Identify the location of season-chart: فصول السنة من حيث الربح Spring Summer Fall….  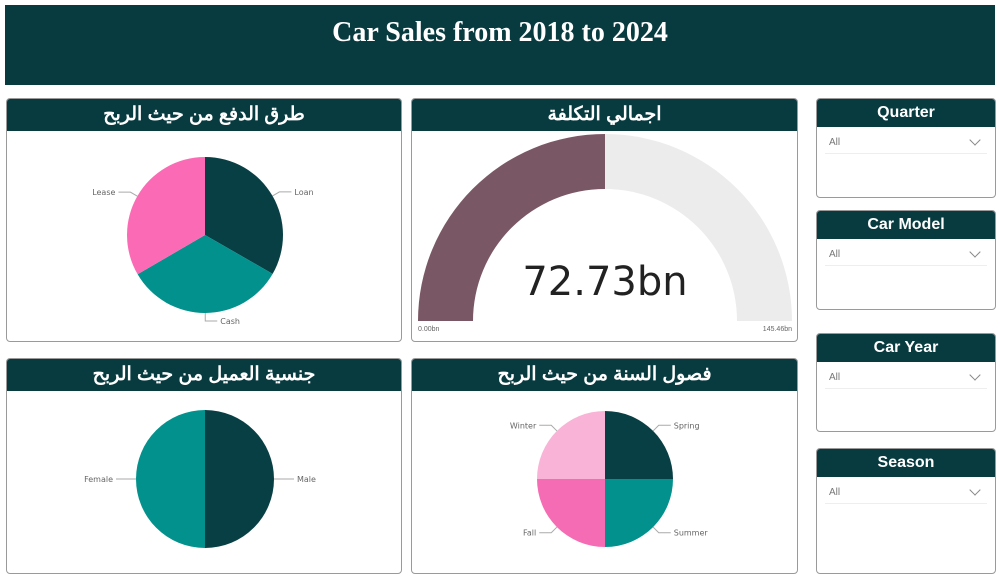
(604, 466).